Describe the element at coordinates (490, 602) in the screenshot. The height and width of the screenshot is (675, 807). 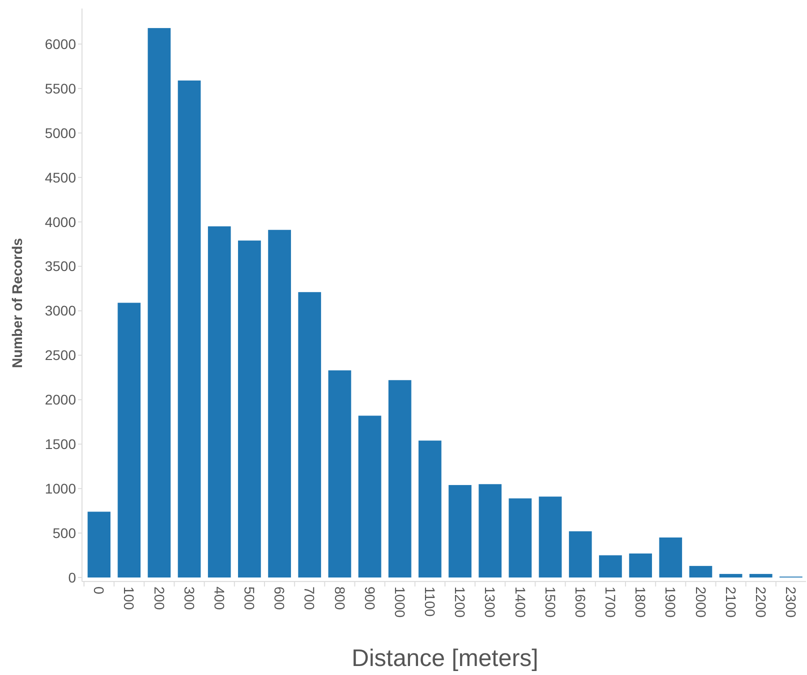
I see `x-tick-label: 1300` at that location.